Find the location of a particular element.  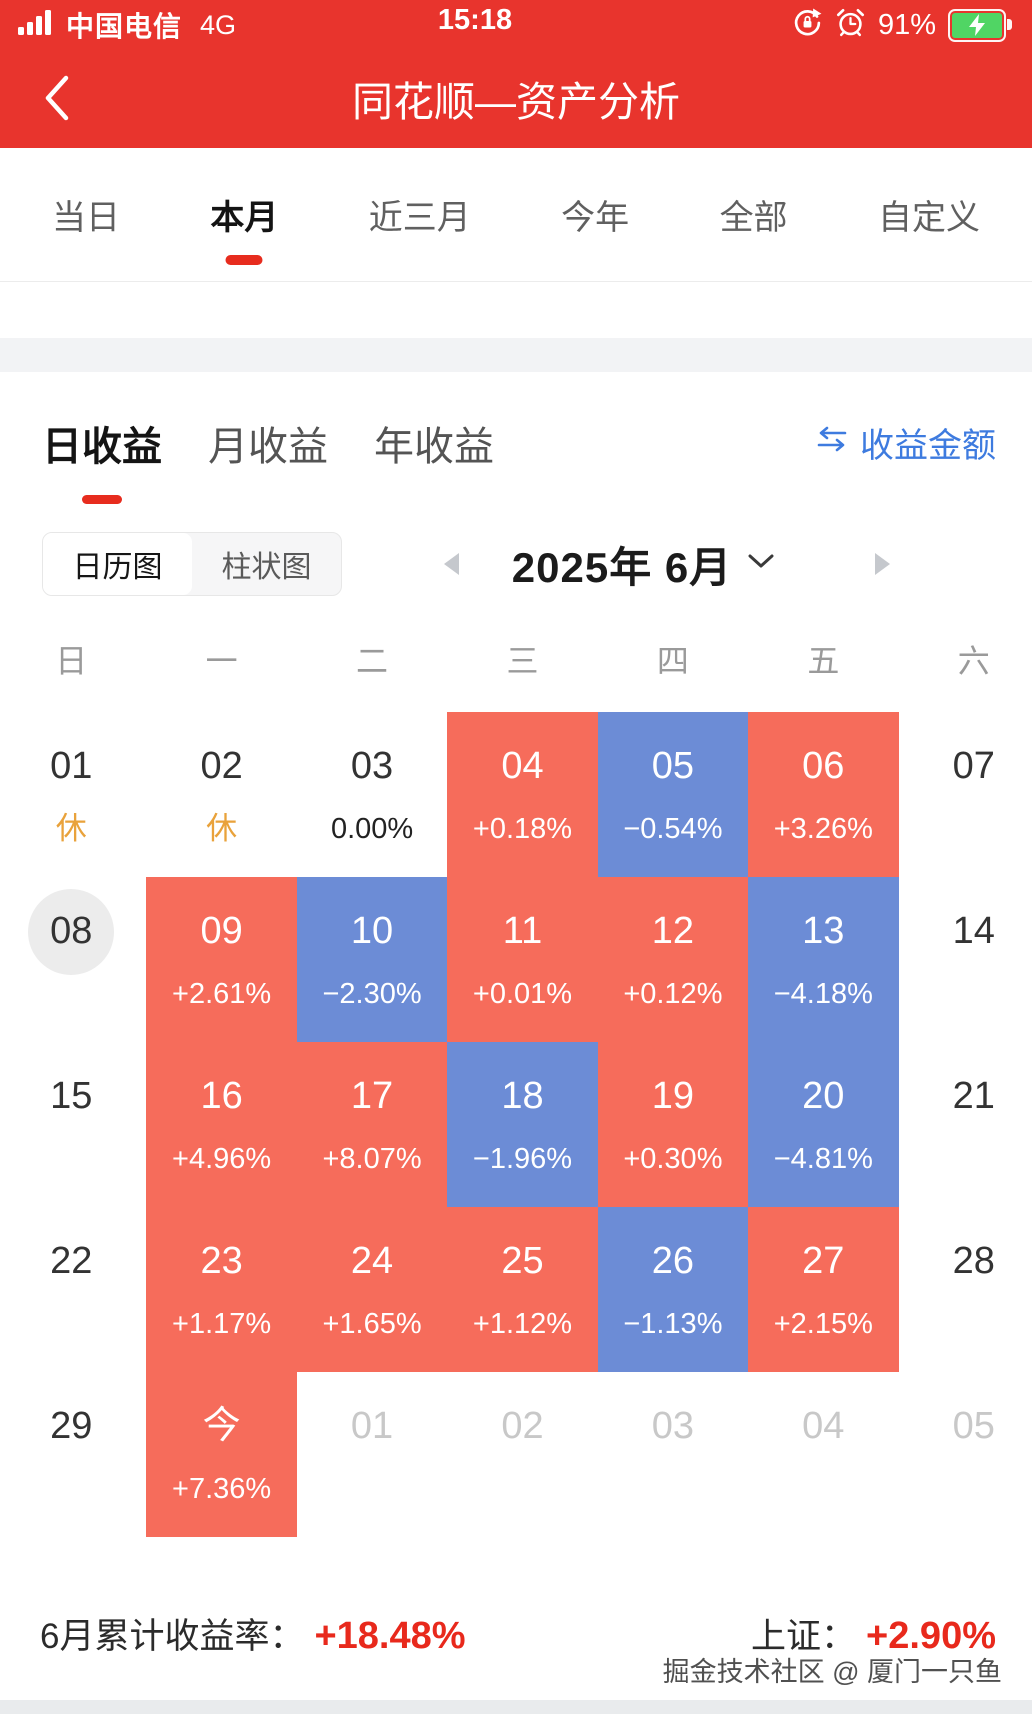

cell-return-value: +0.30% is located at coordinates (673, 1159).